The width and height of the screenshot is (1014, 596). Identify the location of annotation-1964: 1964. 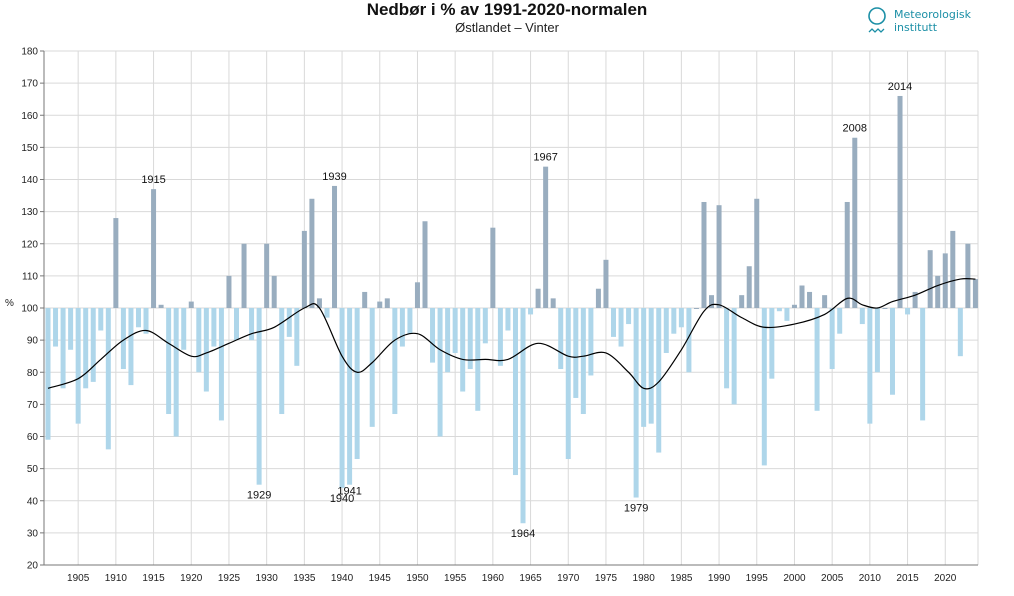
(523, 534).